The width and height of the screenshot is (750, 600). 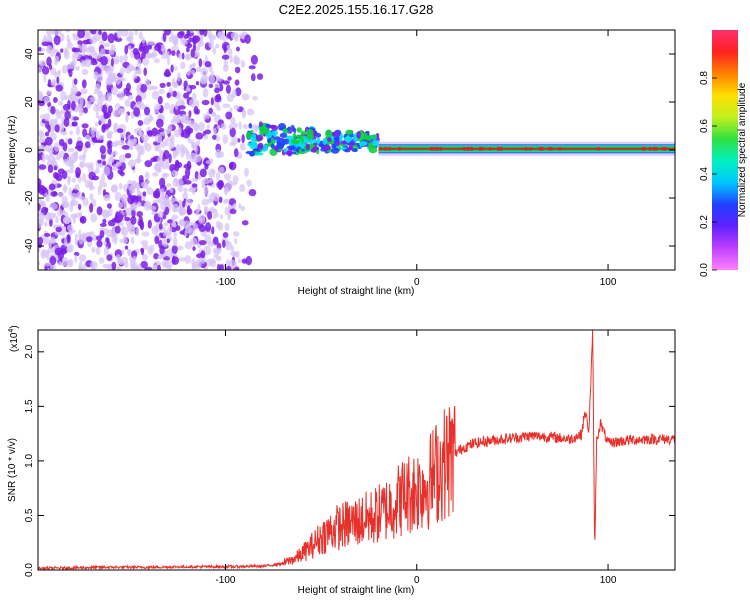 I want to click on x-tick-label: 0, so click(x=417, y=282).